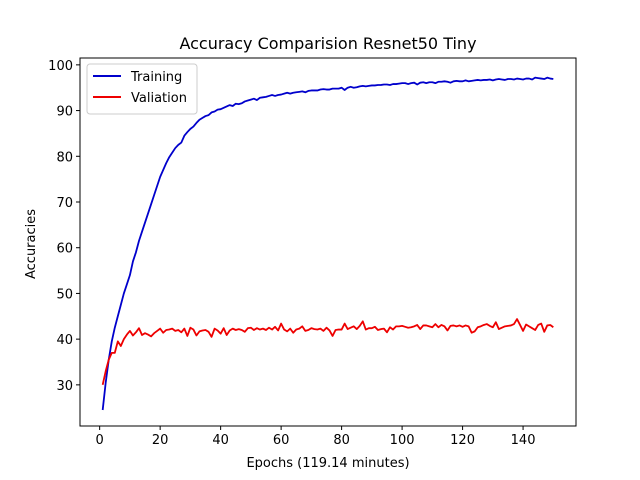 The height and width of the screenshot is (480, 640). What do you see at coordinates (523, 440) in the screenshot?
I see `x-tick-label: 140` at bounding box center [523, 440].